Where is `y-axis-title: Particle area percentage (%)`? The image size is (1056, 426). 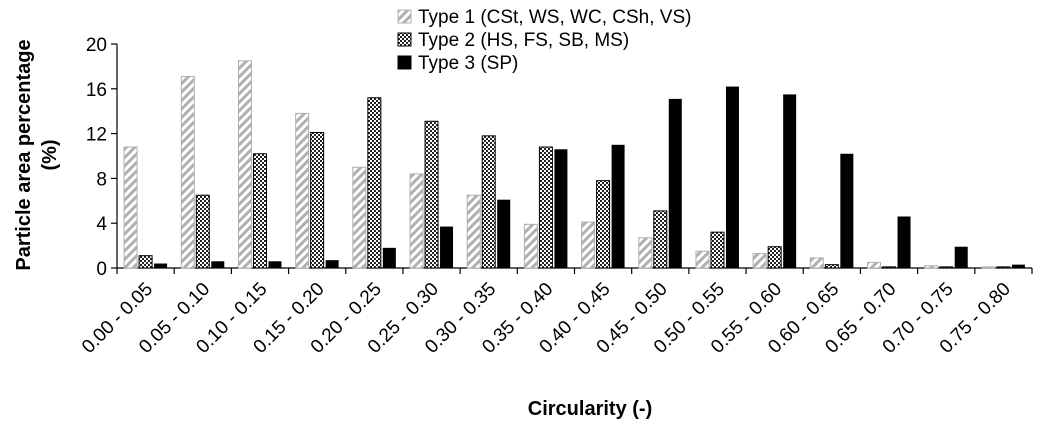
y-axis-title: Particle area percentage (%) is located at coordinates (37, 154).